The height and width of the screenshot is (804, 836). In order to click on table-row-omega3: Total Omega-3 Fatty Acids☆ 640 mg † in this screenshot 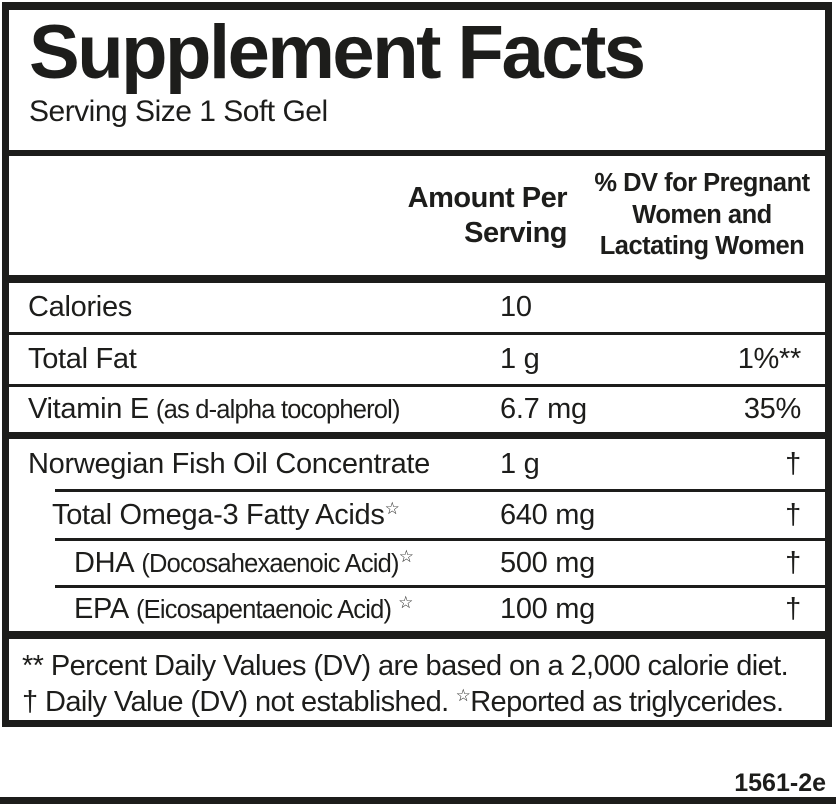, I will do `click(417, 515)`.